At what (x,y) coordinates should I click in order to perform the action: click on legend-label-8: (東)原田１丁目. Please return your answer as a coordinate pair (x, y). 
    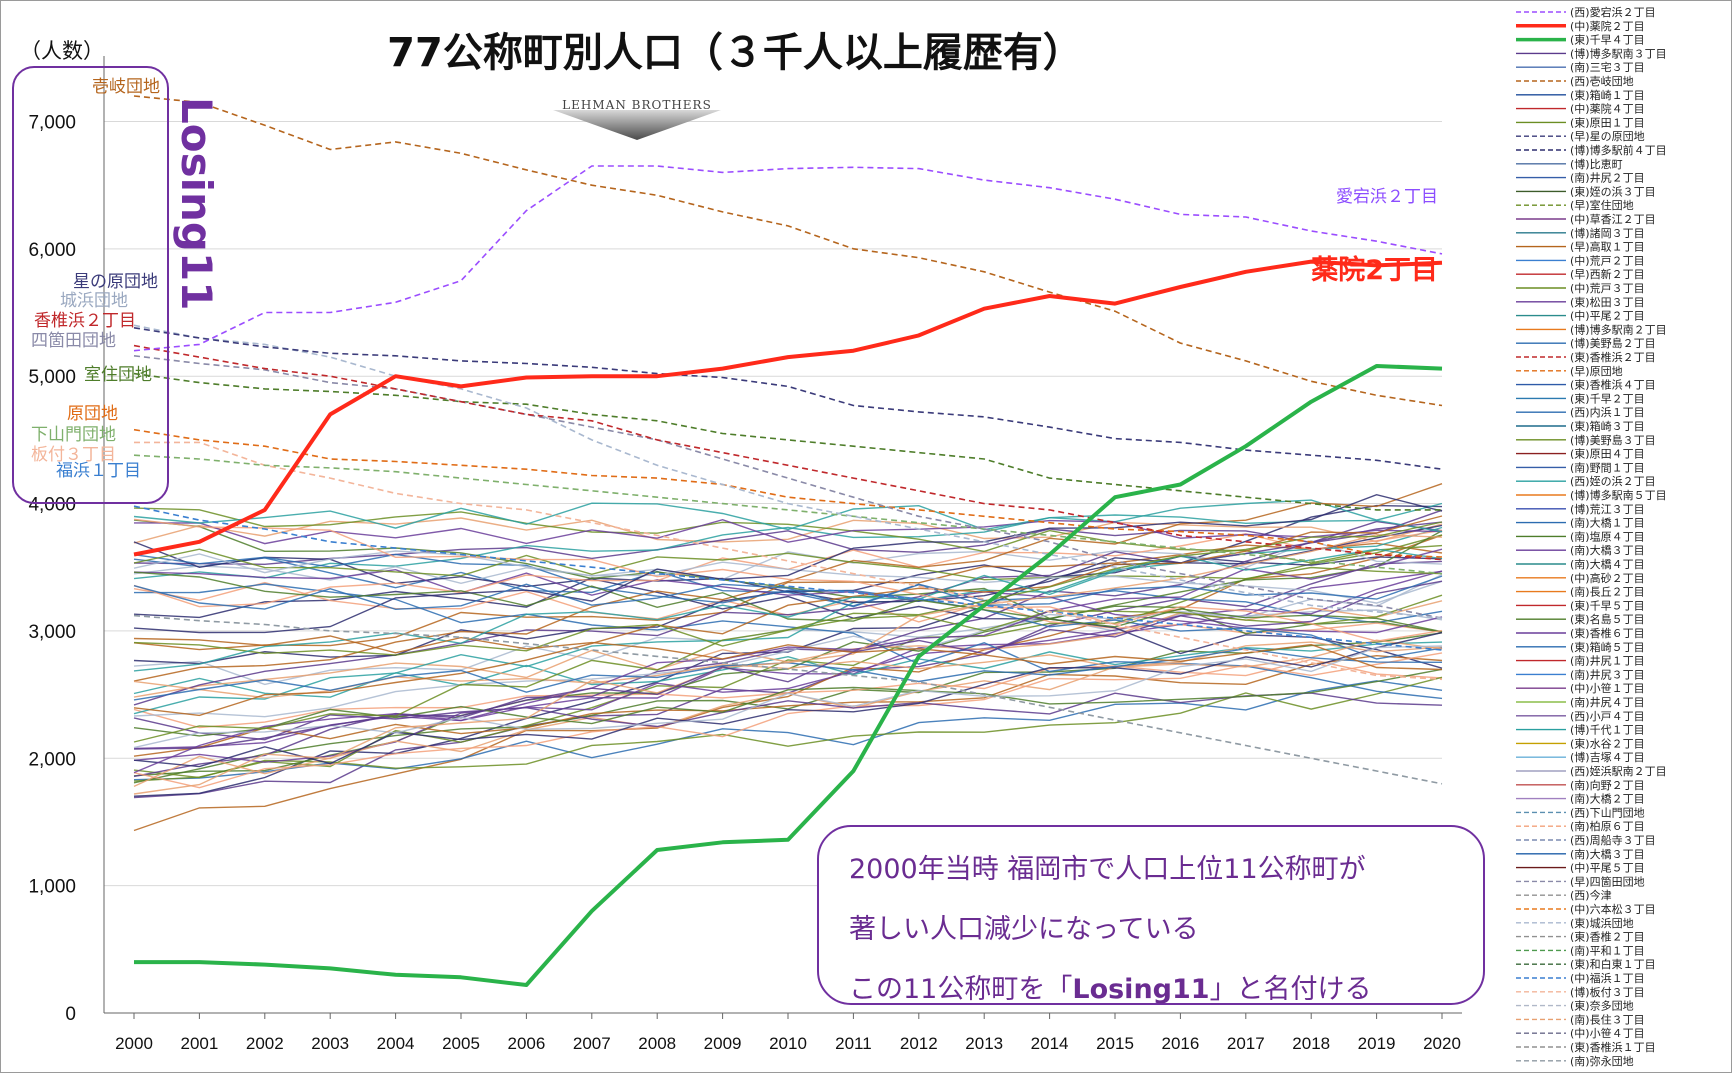
    Looking at the image, I should click on (1607, 122).